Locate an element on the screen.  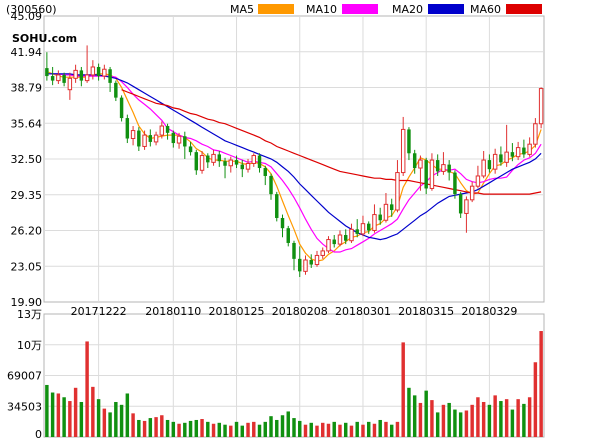
price-tick-label: 35.64 is located at coordinates (27, 123).